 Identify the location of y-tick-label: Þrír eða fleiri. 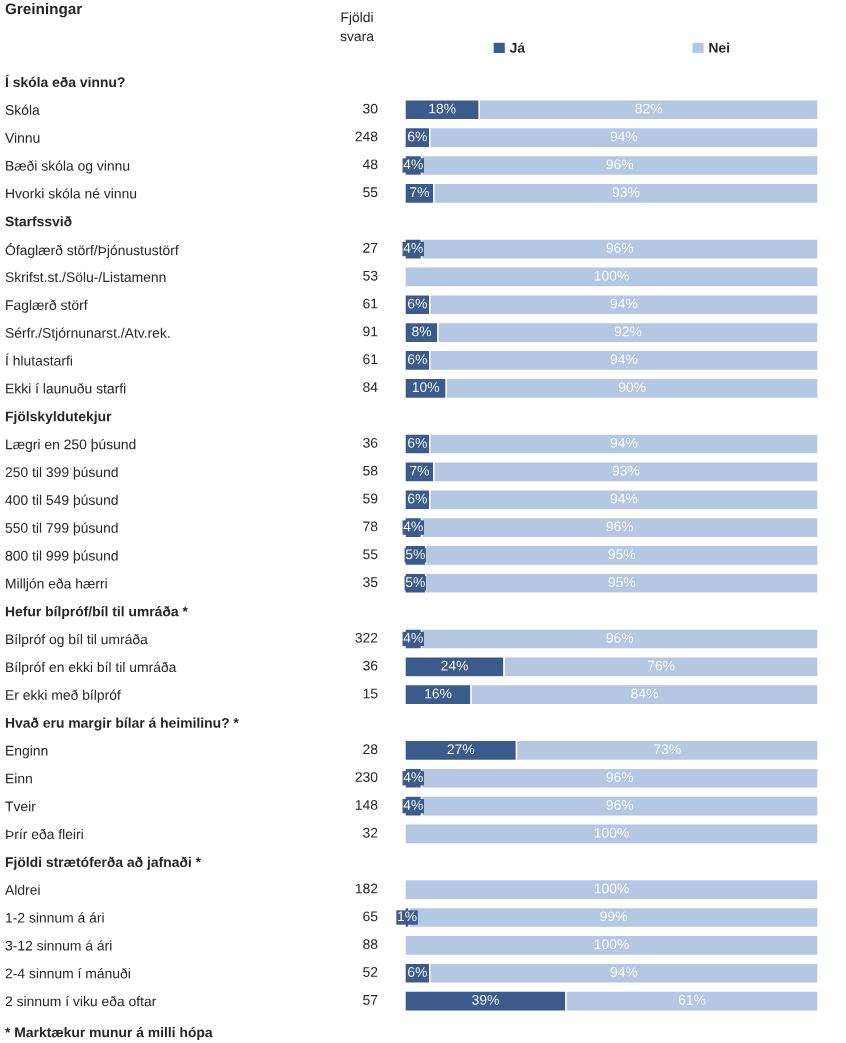
(44, 834).